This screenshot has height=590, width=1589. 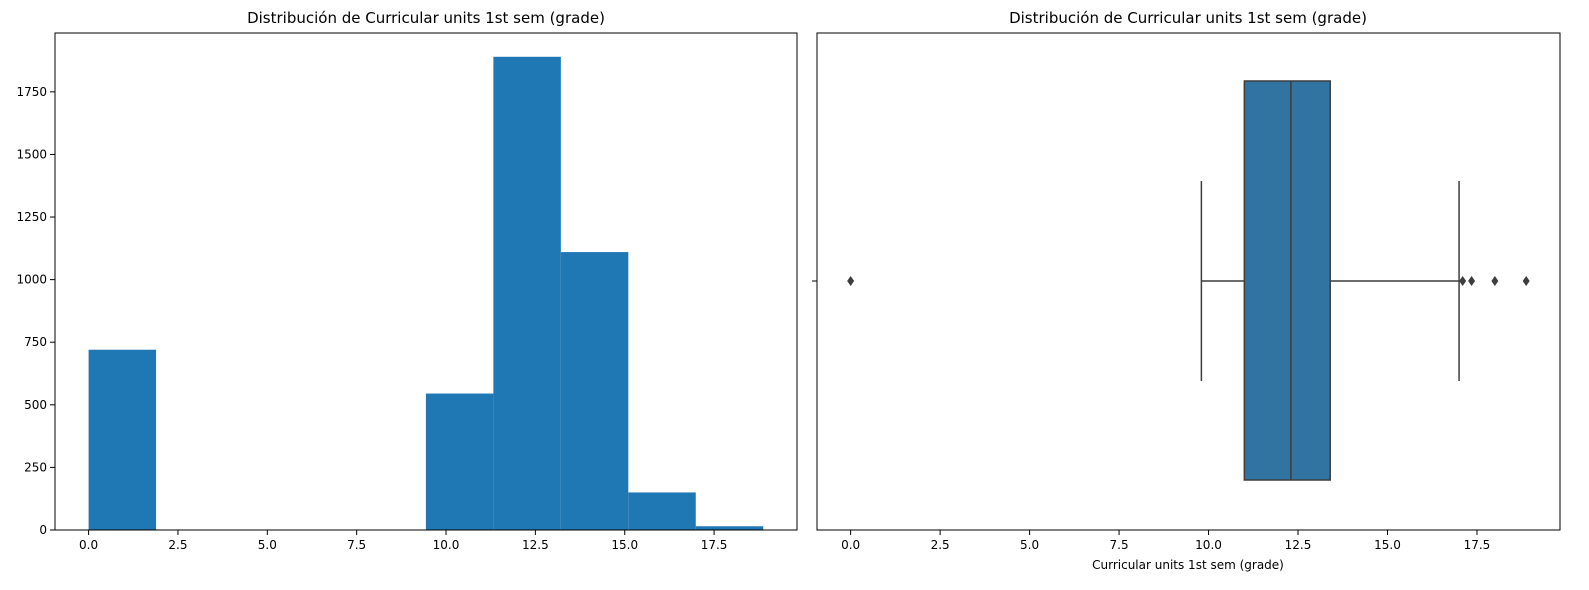 I want to click on y-tick-label: 0, so click(x=43, y=530).